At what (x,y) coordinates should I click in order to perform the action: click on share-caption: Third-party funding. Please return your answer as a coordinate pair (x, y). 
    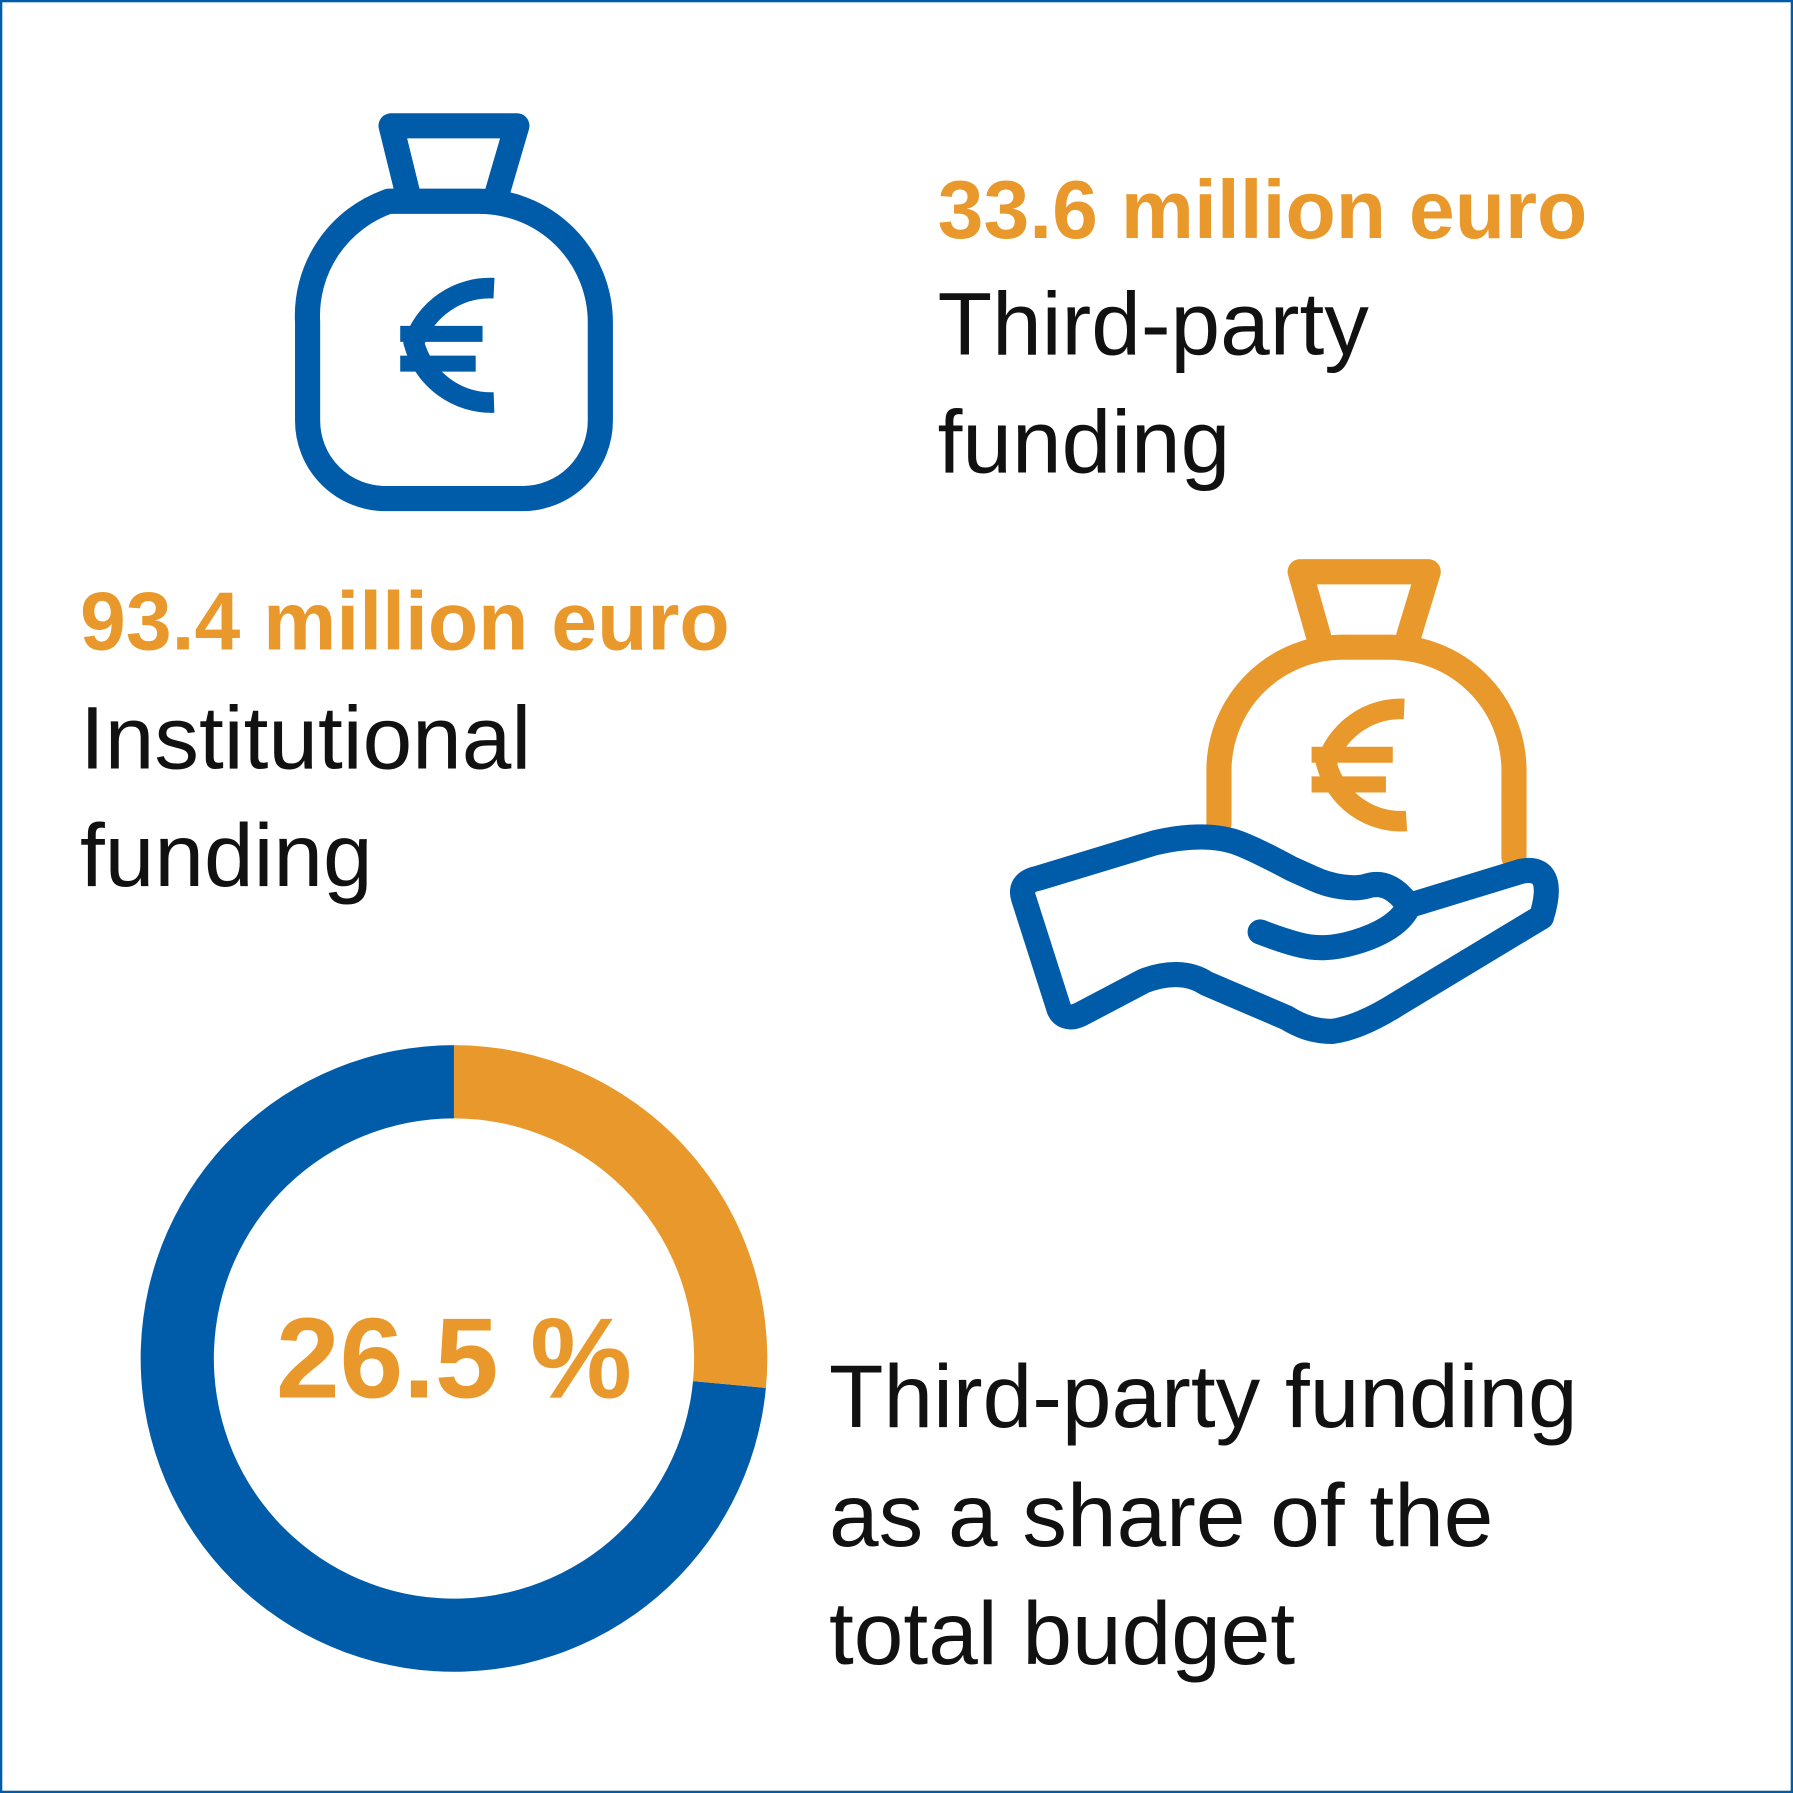
    Looking at the image, I should click on (1203, 1396).